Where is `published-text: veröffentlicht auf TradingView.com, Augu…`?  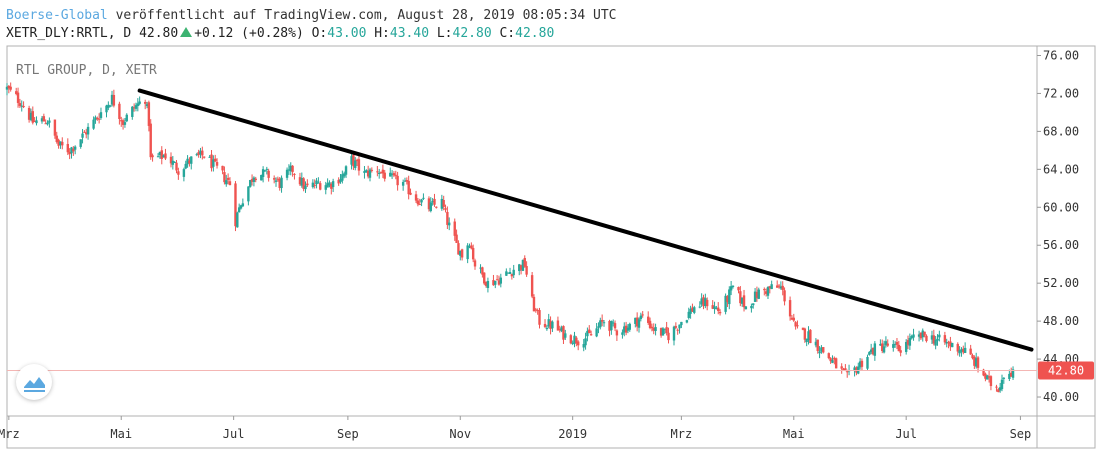
published-text: veröffentlicht auf TradingView.com, Augu… is located at coordinates (366, 15).